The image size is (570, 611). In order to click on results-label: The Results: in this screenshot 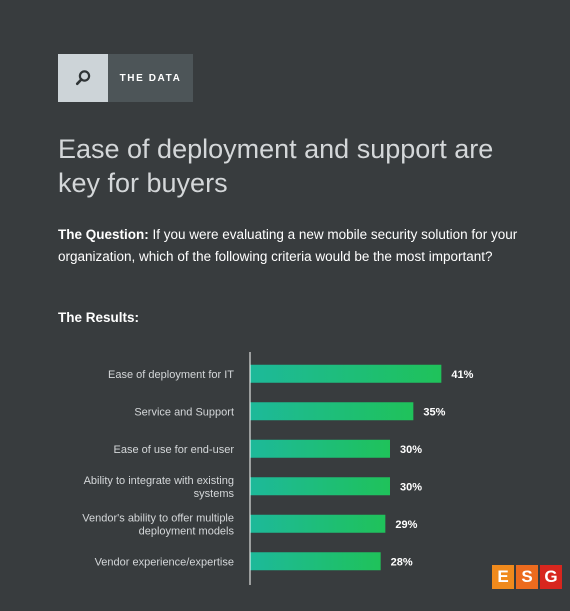, I will do `click(99, 317)`.